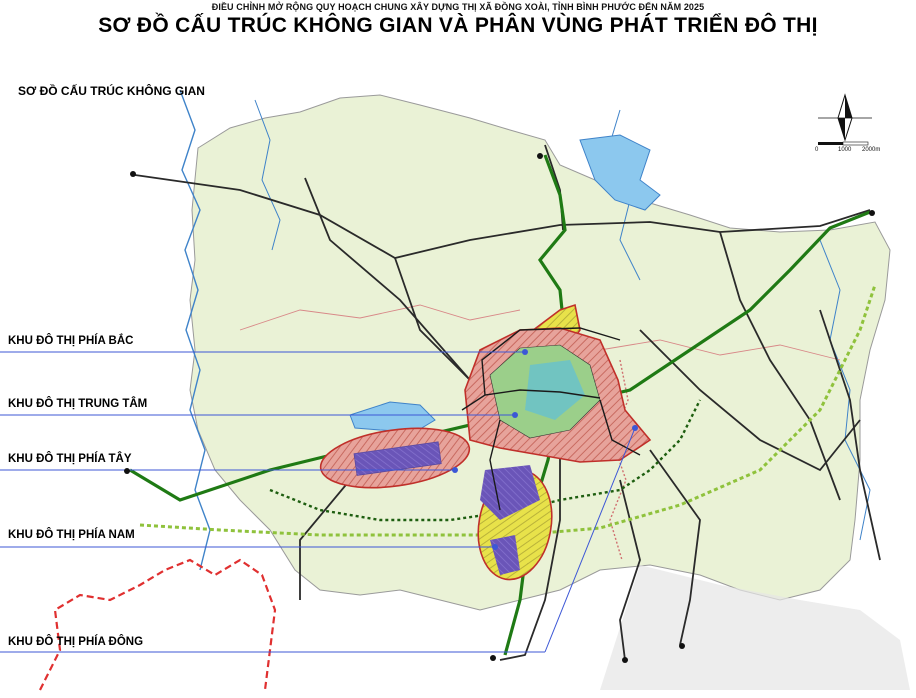 The image size is (916, 698). Describe the element at coordinates (845, 117) in the screenshot. I see `north-arrow-icon` at that location.